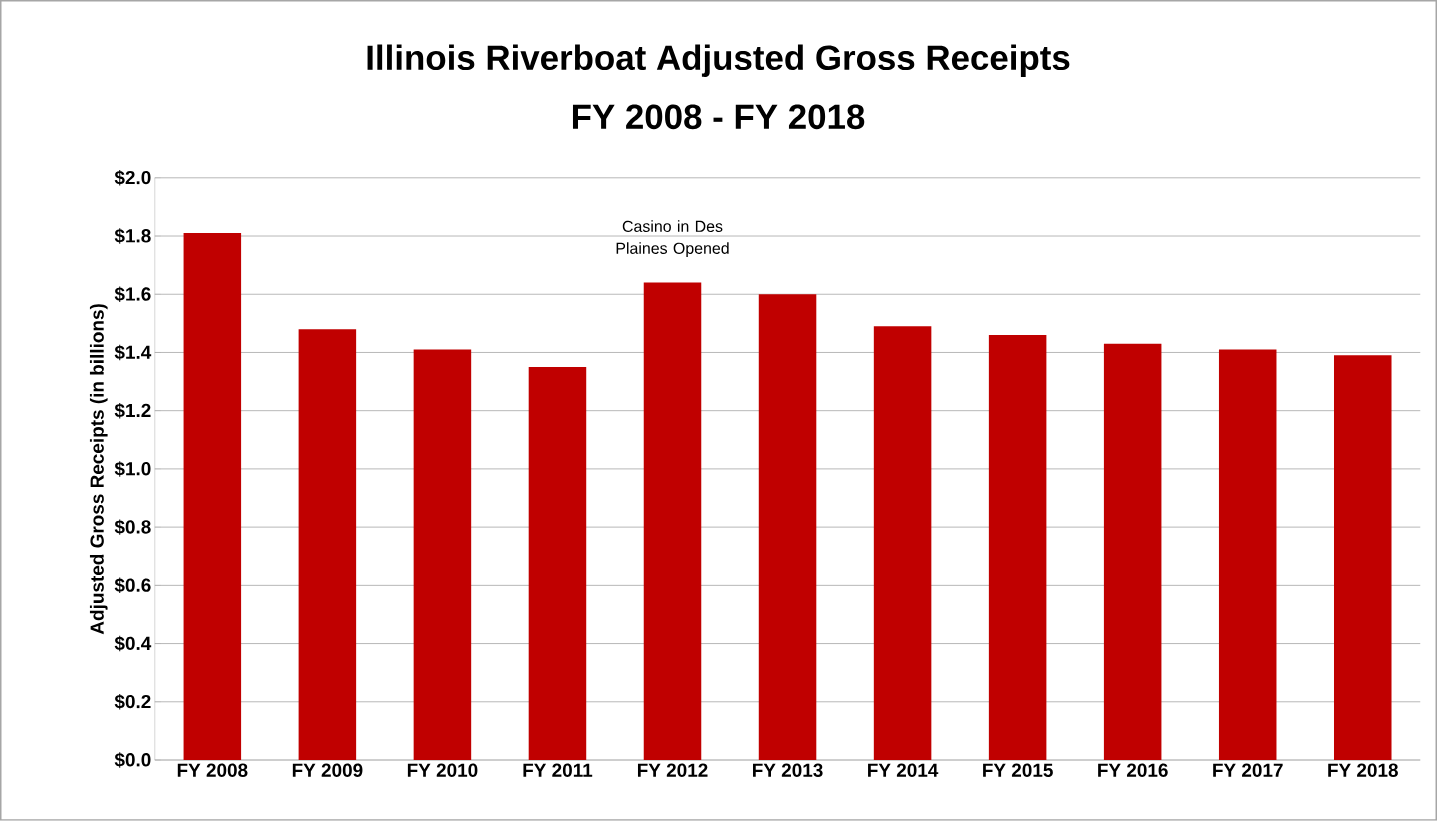 This screenshot has width=1437, height=821. What do you see at coordinates (672, 770) in the screenshot?
I see `x-tick-label: FY 2012` at bounding box center [672, 770].